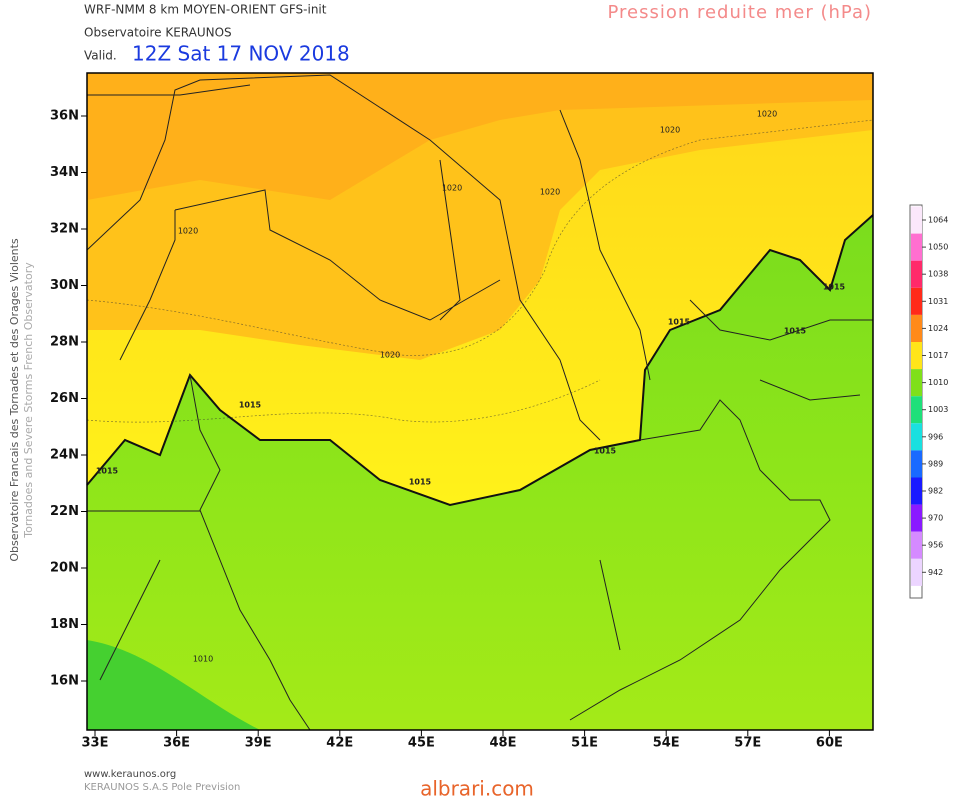 This screenshot has height=800, width=960. I want to click on colorbar-label: 1038, so click(938, 274).